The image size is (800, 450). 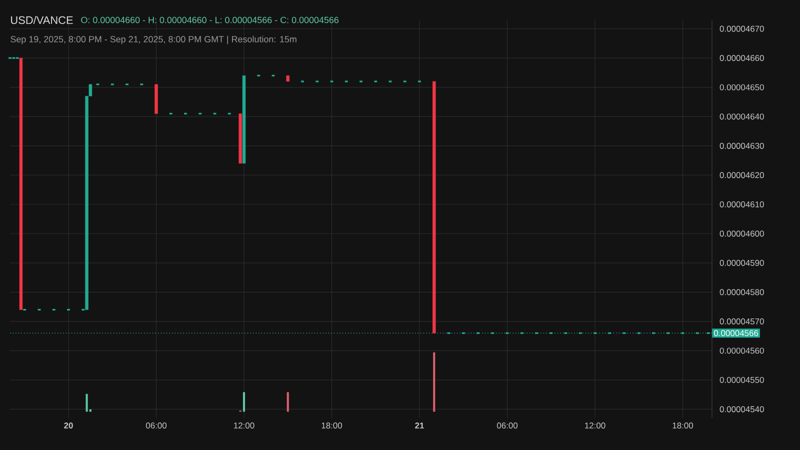 I want to click on chart-title: USD/VANCE, so click(x=42, y=20).